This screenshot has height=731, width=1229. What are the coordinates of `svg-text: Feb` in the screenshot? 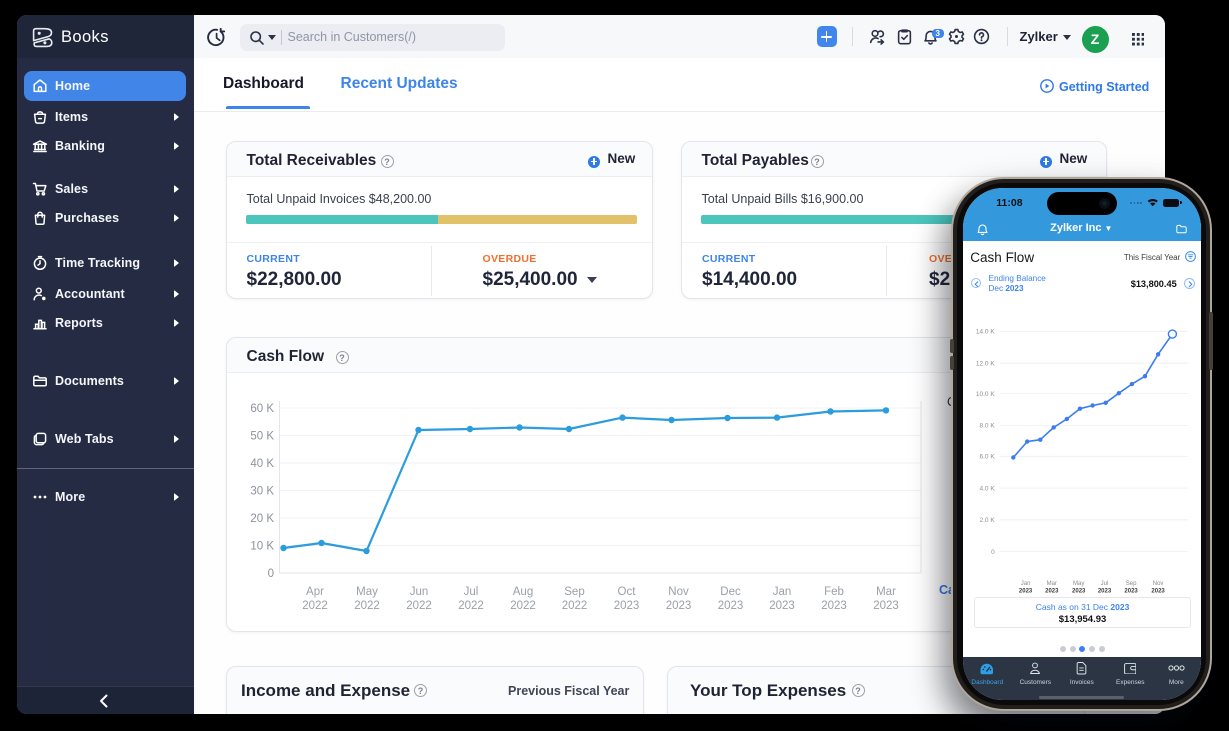 It's located at (834, 592).